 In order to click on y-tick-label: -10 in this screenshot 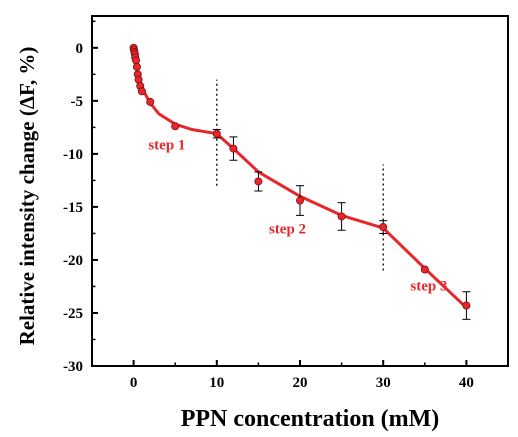, I will do `click(73, 155)`.